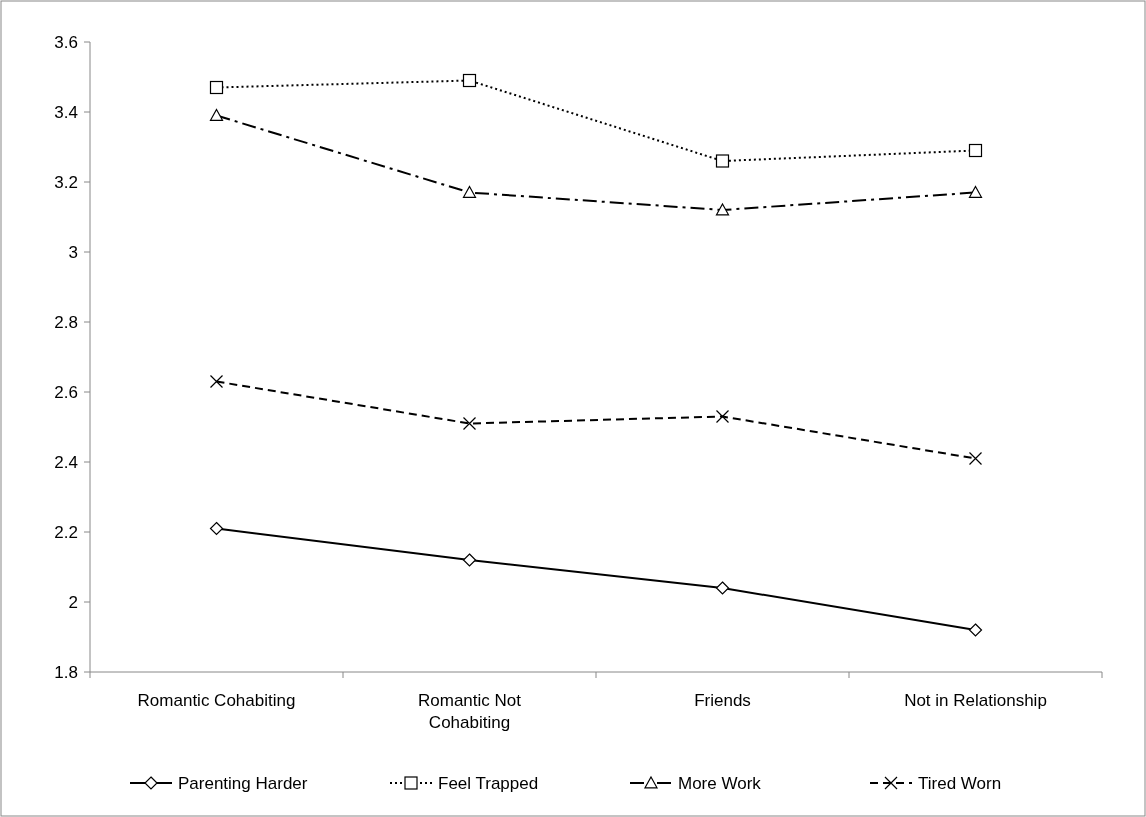  What do you see at coordinates (66, 112) in the screenshot?
I see `y-tick-label: 3.4` at bounding box center [66, 112].